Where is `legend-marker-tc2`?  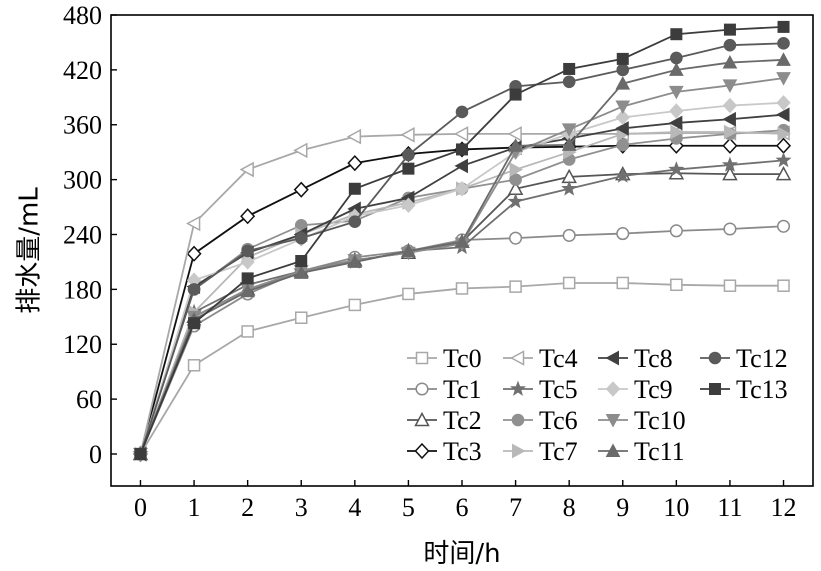
legend-marker-tc2 is located at coordinates (422, 419).